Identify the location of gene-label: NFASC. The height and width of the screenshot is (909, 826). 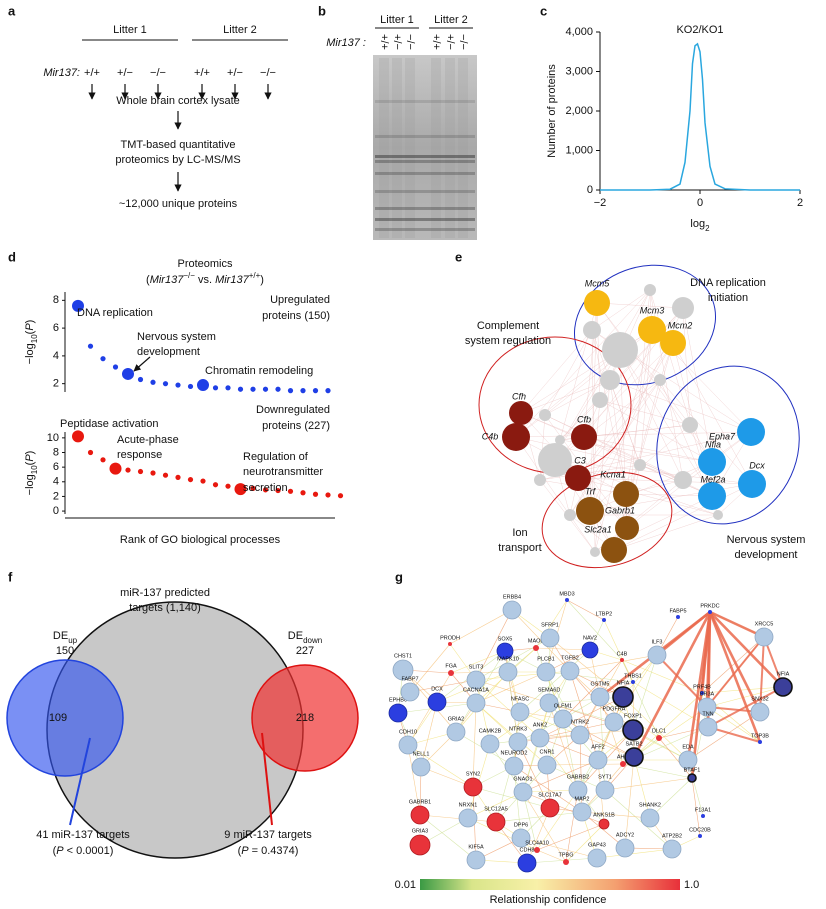
(520, 699).